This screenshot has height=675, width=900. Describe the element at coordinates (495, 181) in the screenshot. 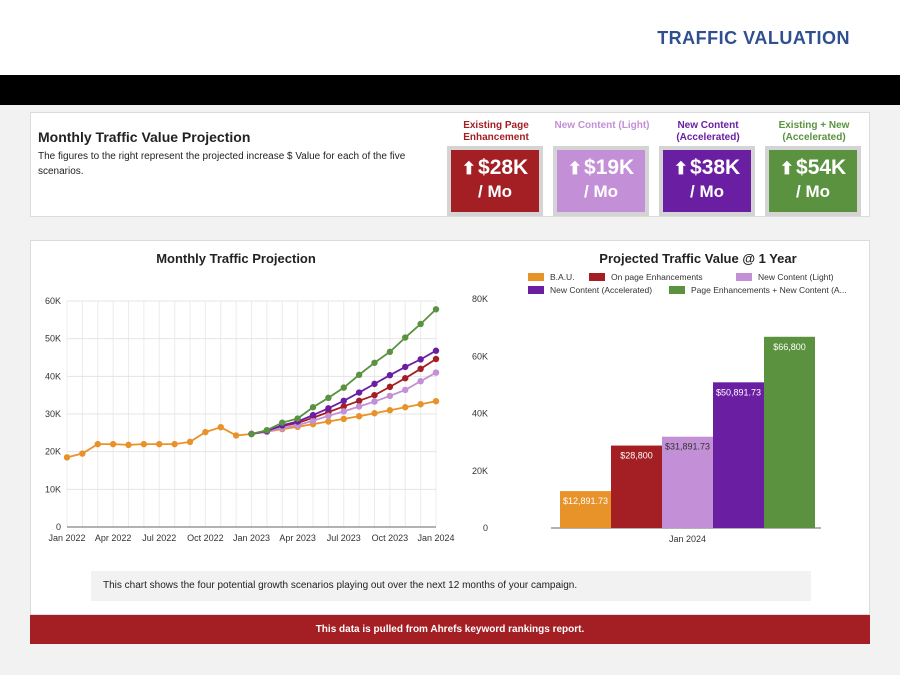

I see `kpi-card-existing-page: ⬆$28K / Mo` at that location.